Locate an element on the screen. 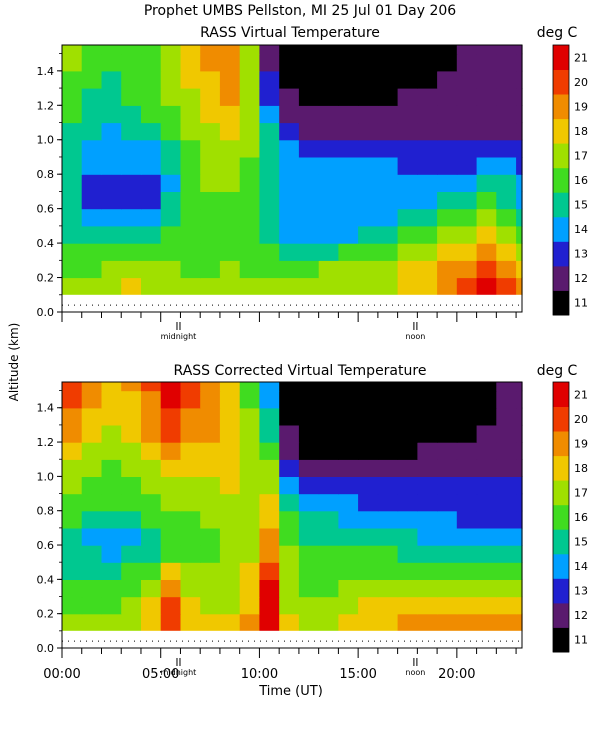  y-tick-label: 0.2 is located at coordinates (46, 614).